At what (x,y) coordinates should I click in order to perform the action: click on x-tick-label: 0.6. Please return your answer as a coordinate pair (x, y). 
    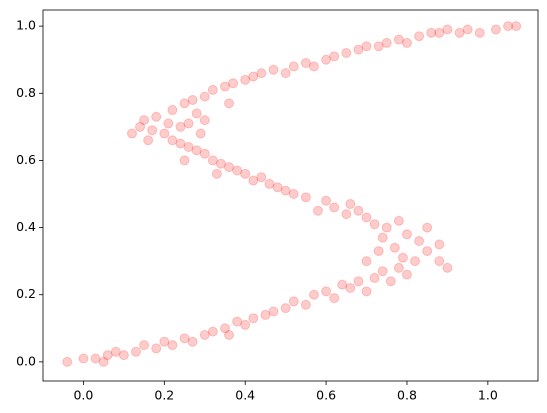
    Looking at the image, I should click on (326, 395).